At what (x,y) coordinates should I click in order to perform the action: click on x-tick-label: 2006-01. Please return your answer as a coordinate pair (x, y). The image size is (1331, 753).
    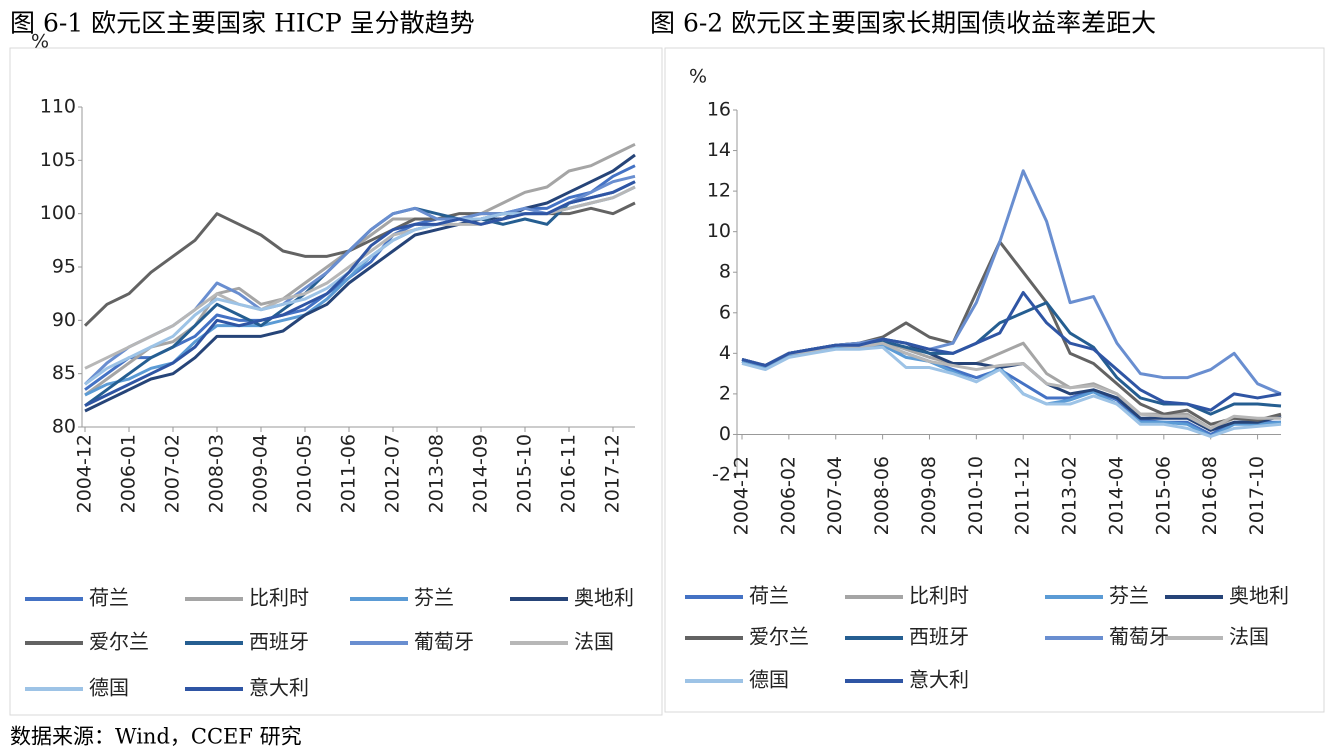
    Looking at the image, I should click on (129, 473).